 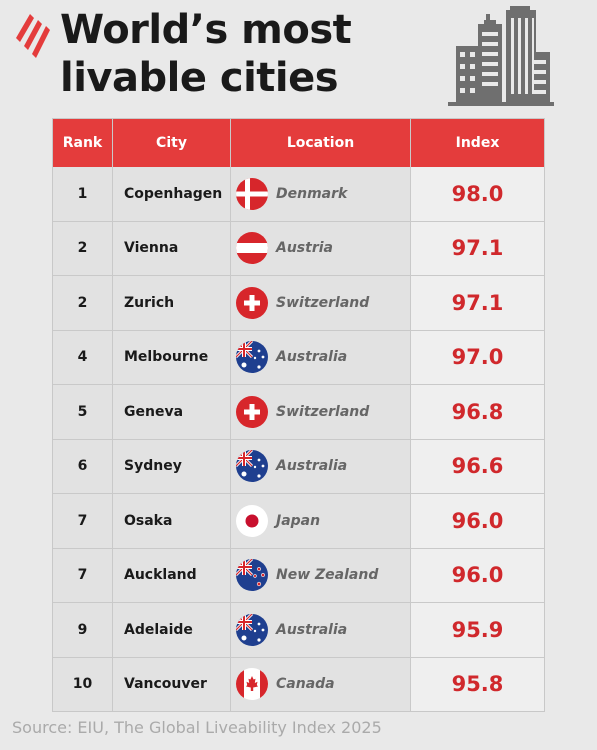 I want to click on location-cell: Japan, so click(x=320, y=521).